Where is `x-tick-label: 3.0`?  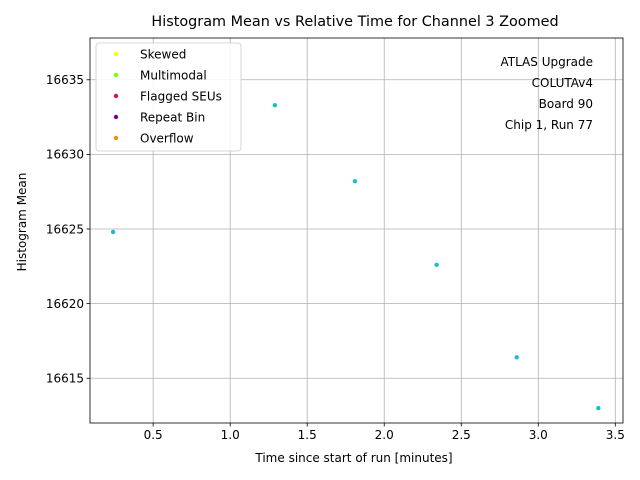
x-tick-label: 3.0 is located at coordinates (538, 435).